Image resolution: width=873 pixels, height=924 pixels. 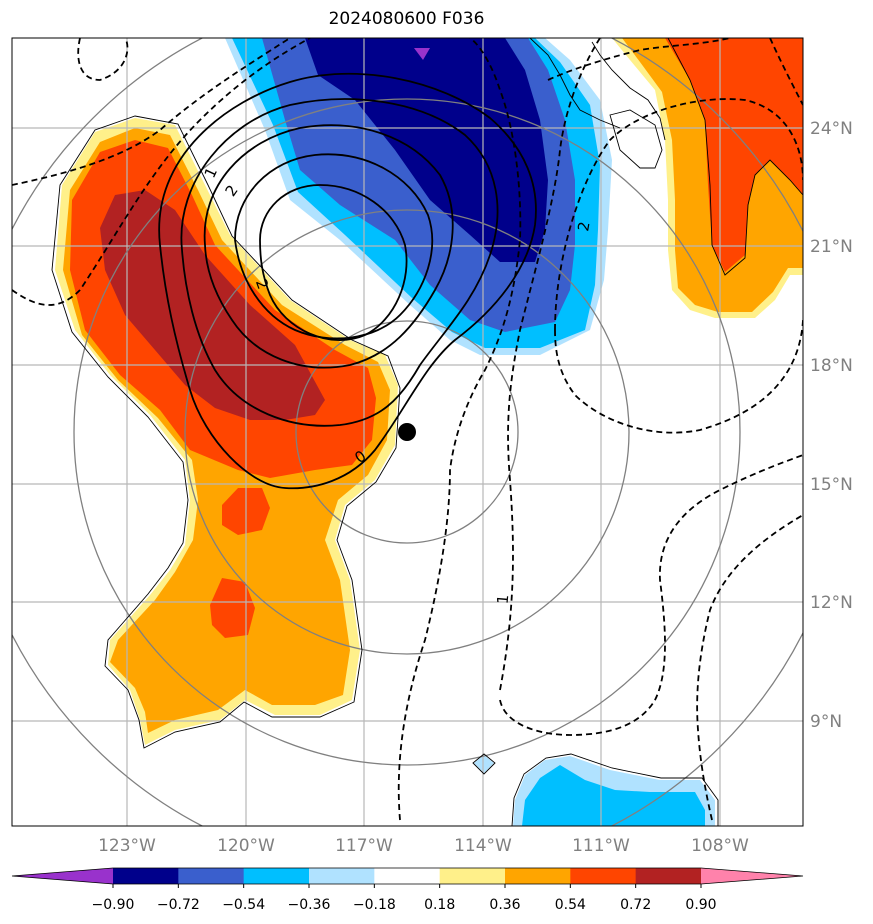 I want to click on contour-dash-east-closed, so click(x=678, y=214).